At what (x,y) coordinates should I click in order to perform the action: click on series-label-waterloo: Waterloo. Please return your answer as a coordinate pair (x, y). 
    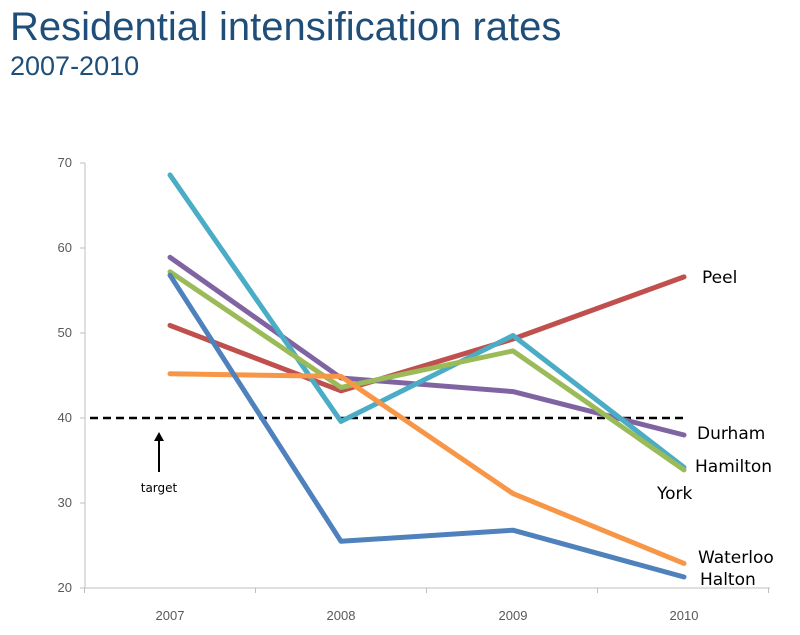
    Looking at the image, I should click on (736, 558).